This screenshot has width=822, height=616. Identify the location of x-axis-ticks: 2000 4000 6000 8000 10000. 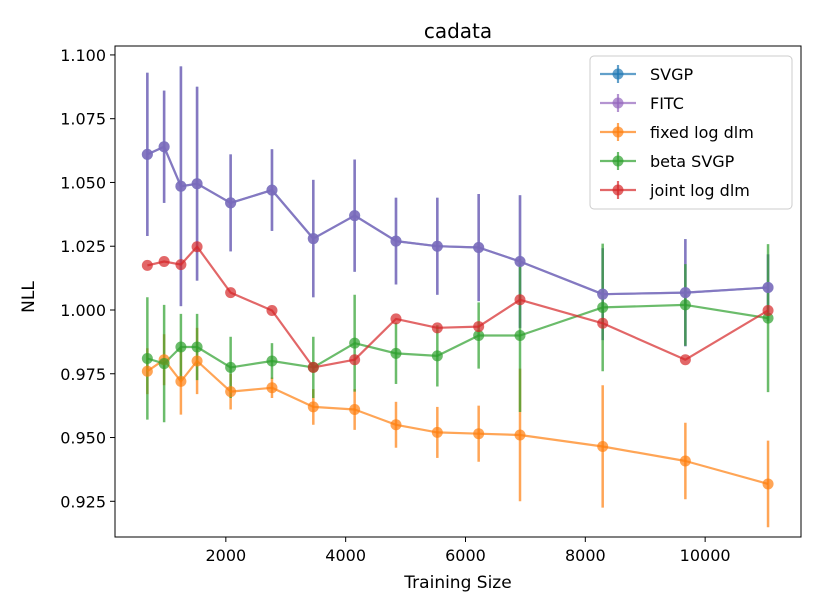
(468, 551).